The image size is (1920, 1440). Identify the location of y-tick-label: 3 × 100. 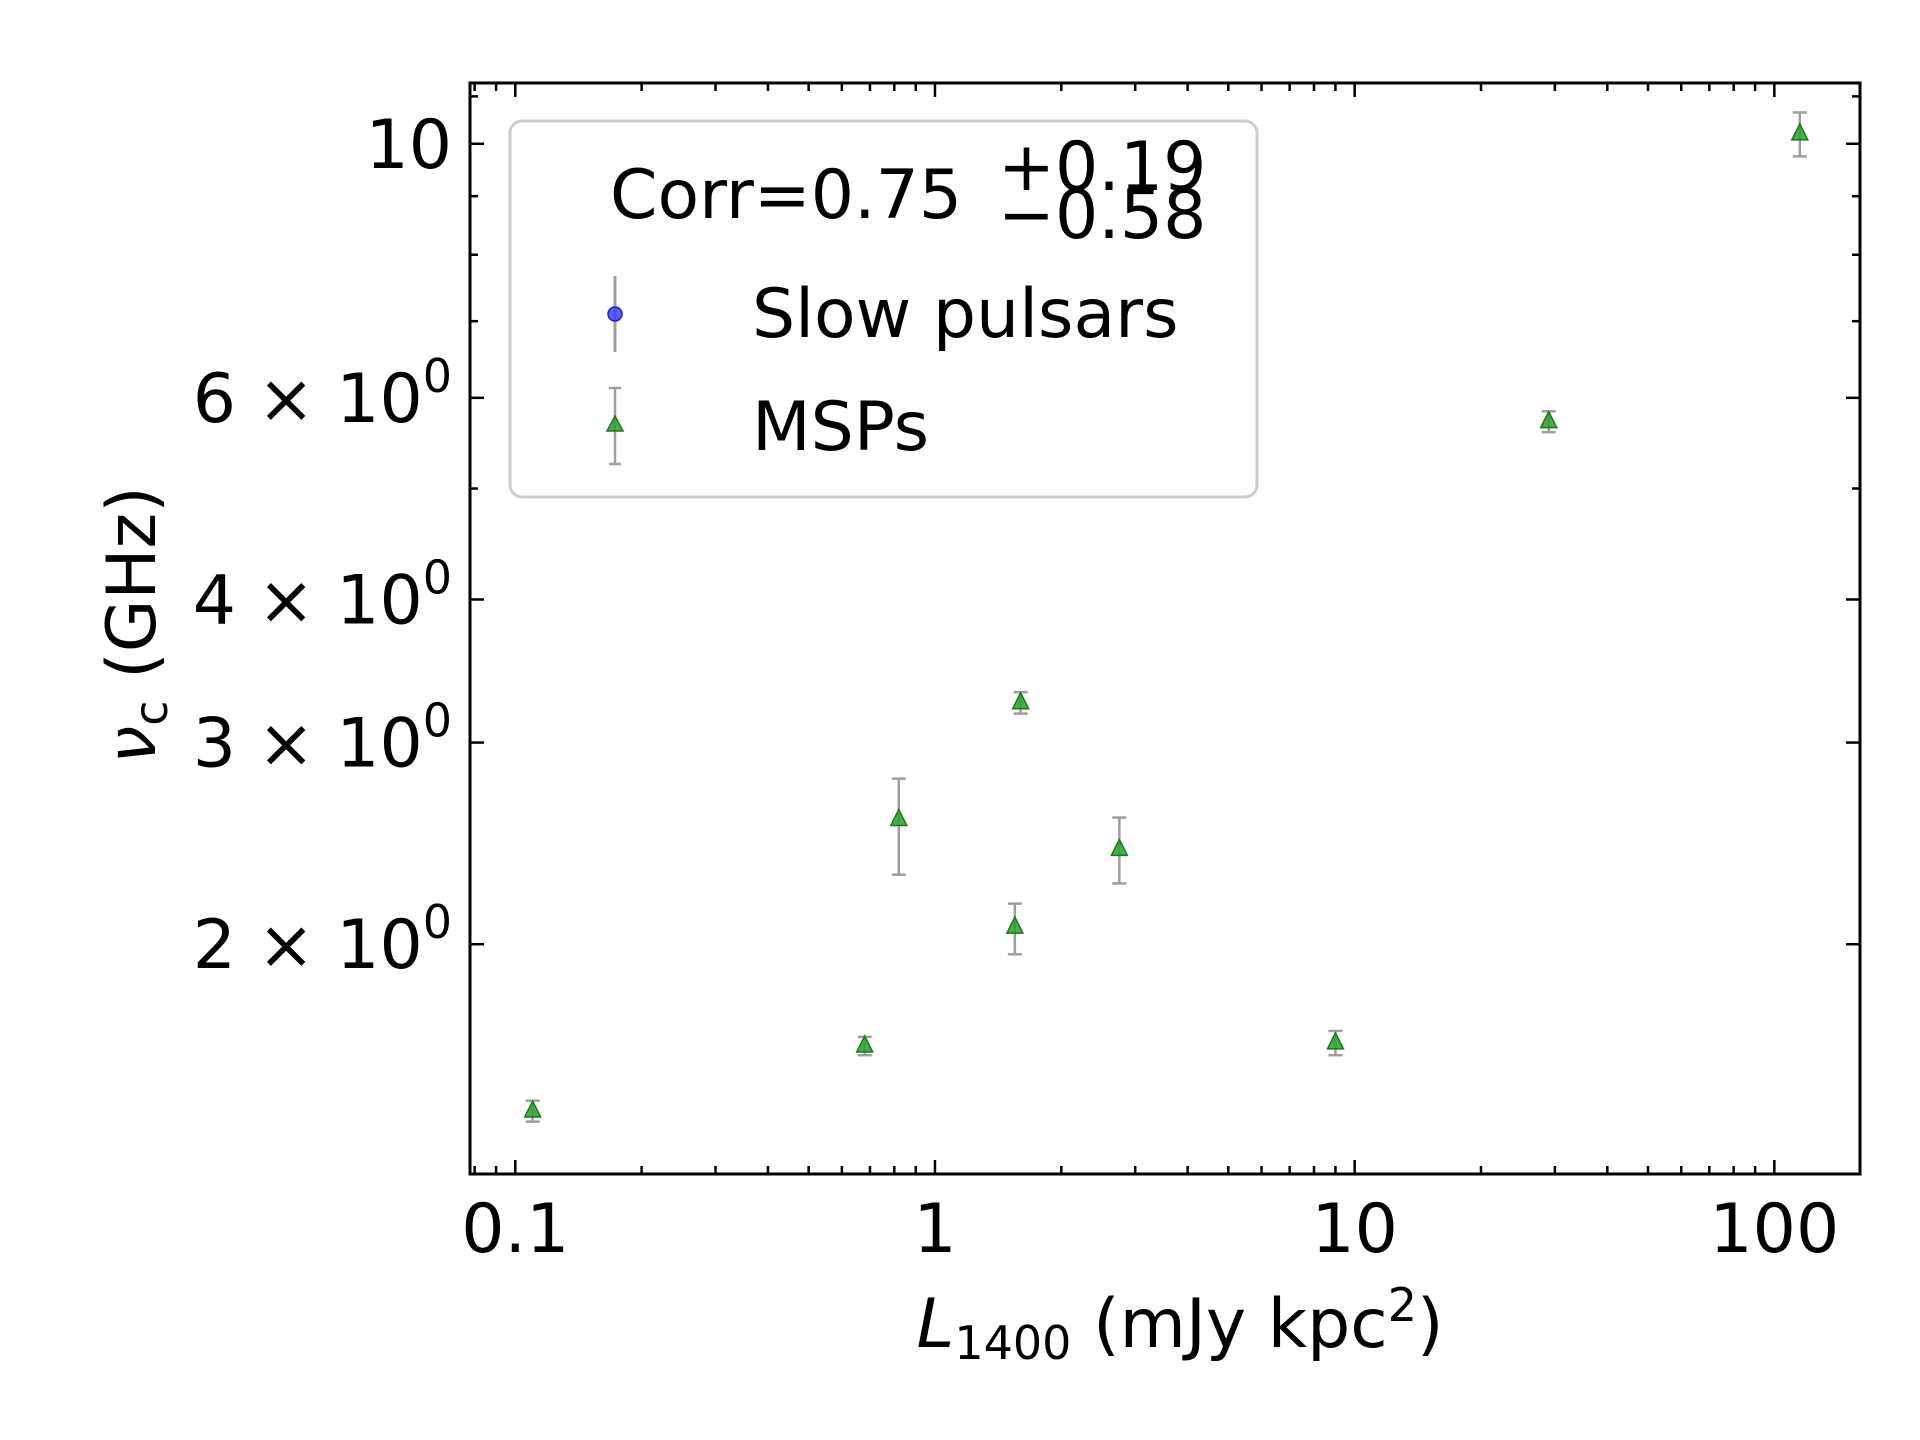
(322, 739).